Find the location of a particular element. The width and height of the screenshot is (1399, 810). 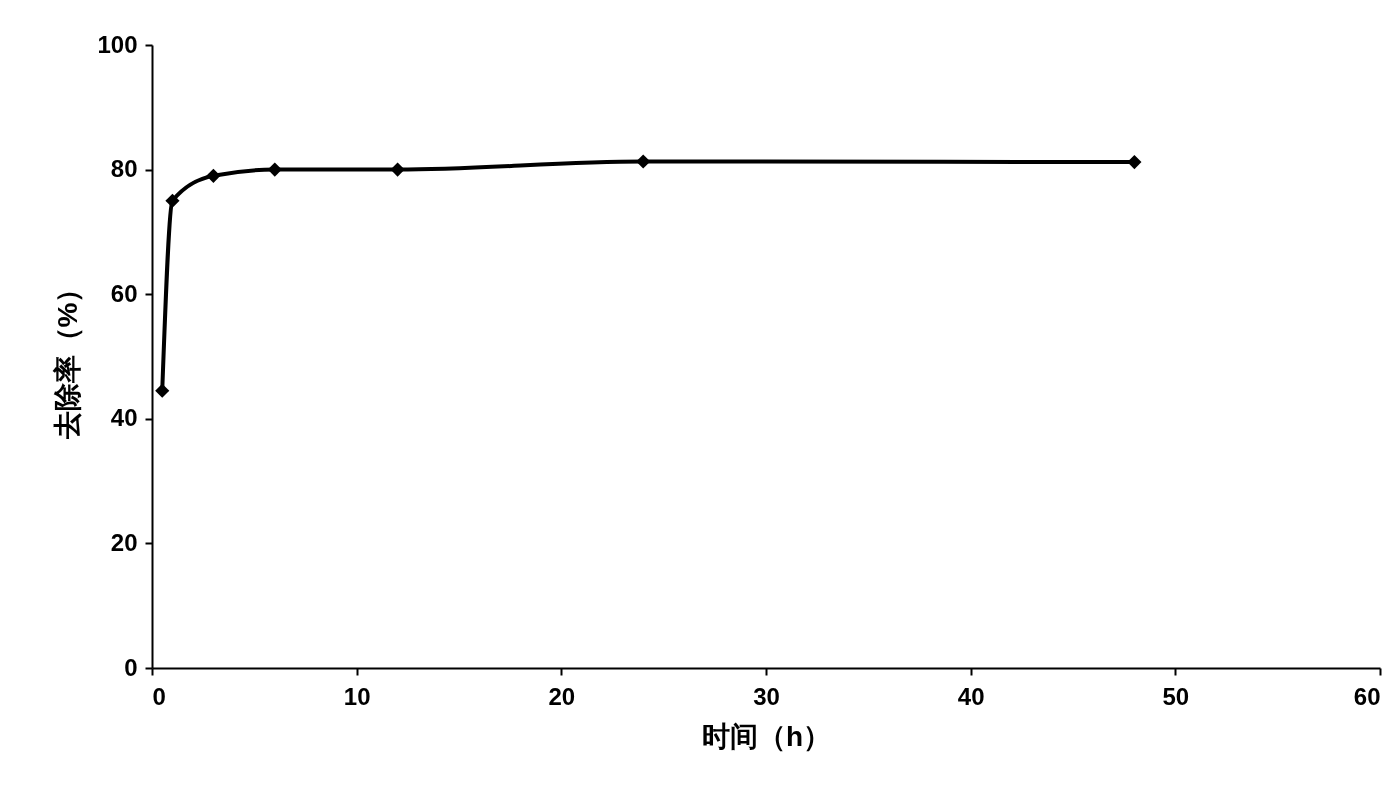

x-tick-label: 20 is located at coordinates (562, 696).